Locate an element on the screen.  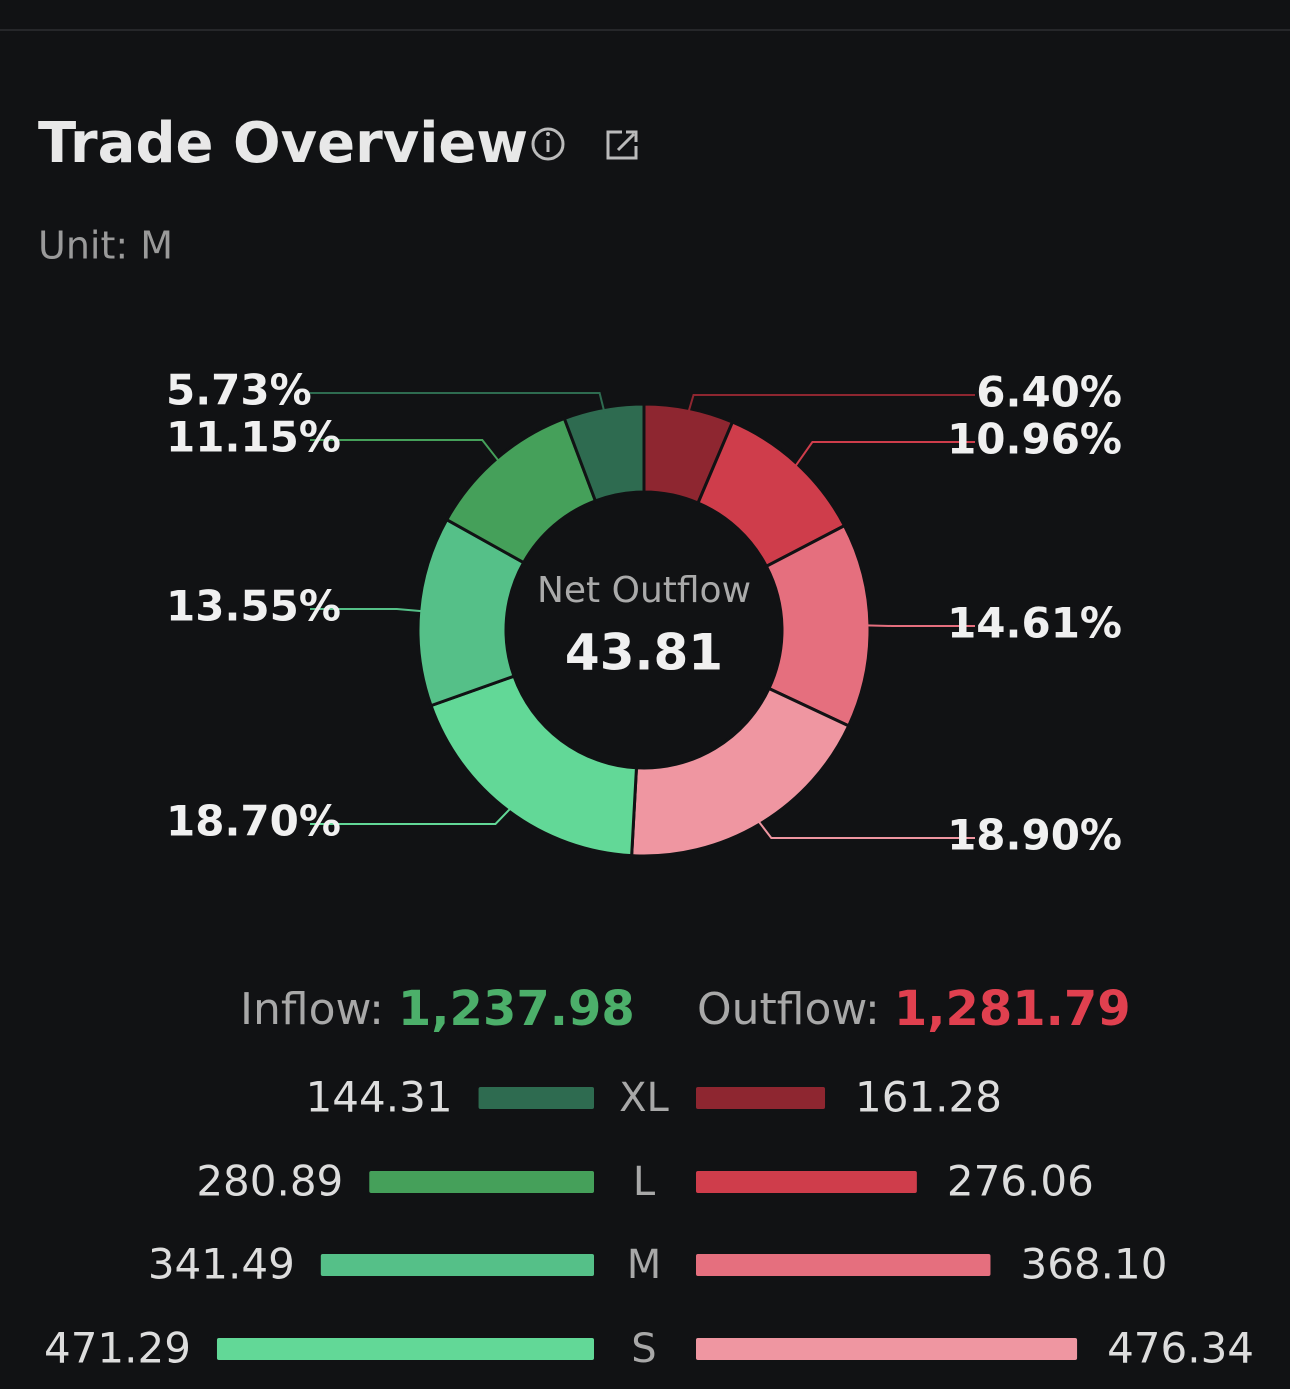
slice-label: 18.90% is located at coordinates (1034, 835).